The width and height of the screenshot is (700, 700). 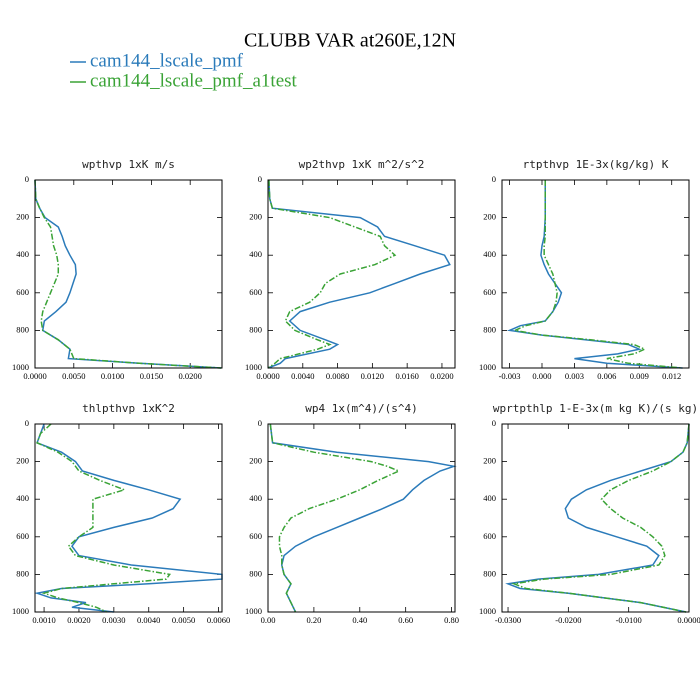 What do you see at coordinates (43, 620) in the screenshot?
I see `x-tick-label: 0.0010` at bounding box center [43, 620].